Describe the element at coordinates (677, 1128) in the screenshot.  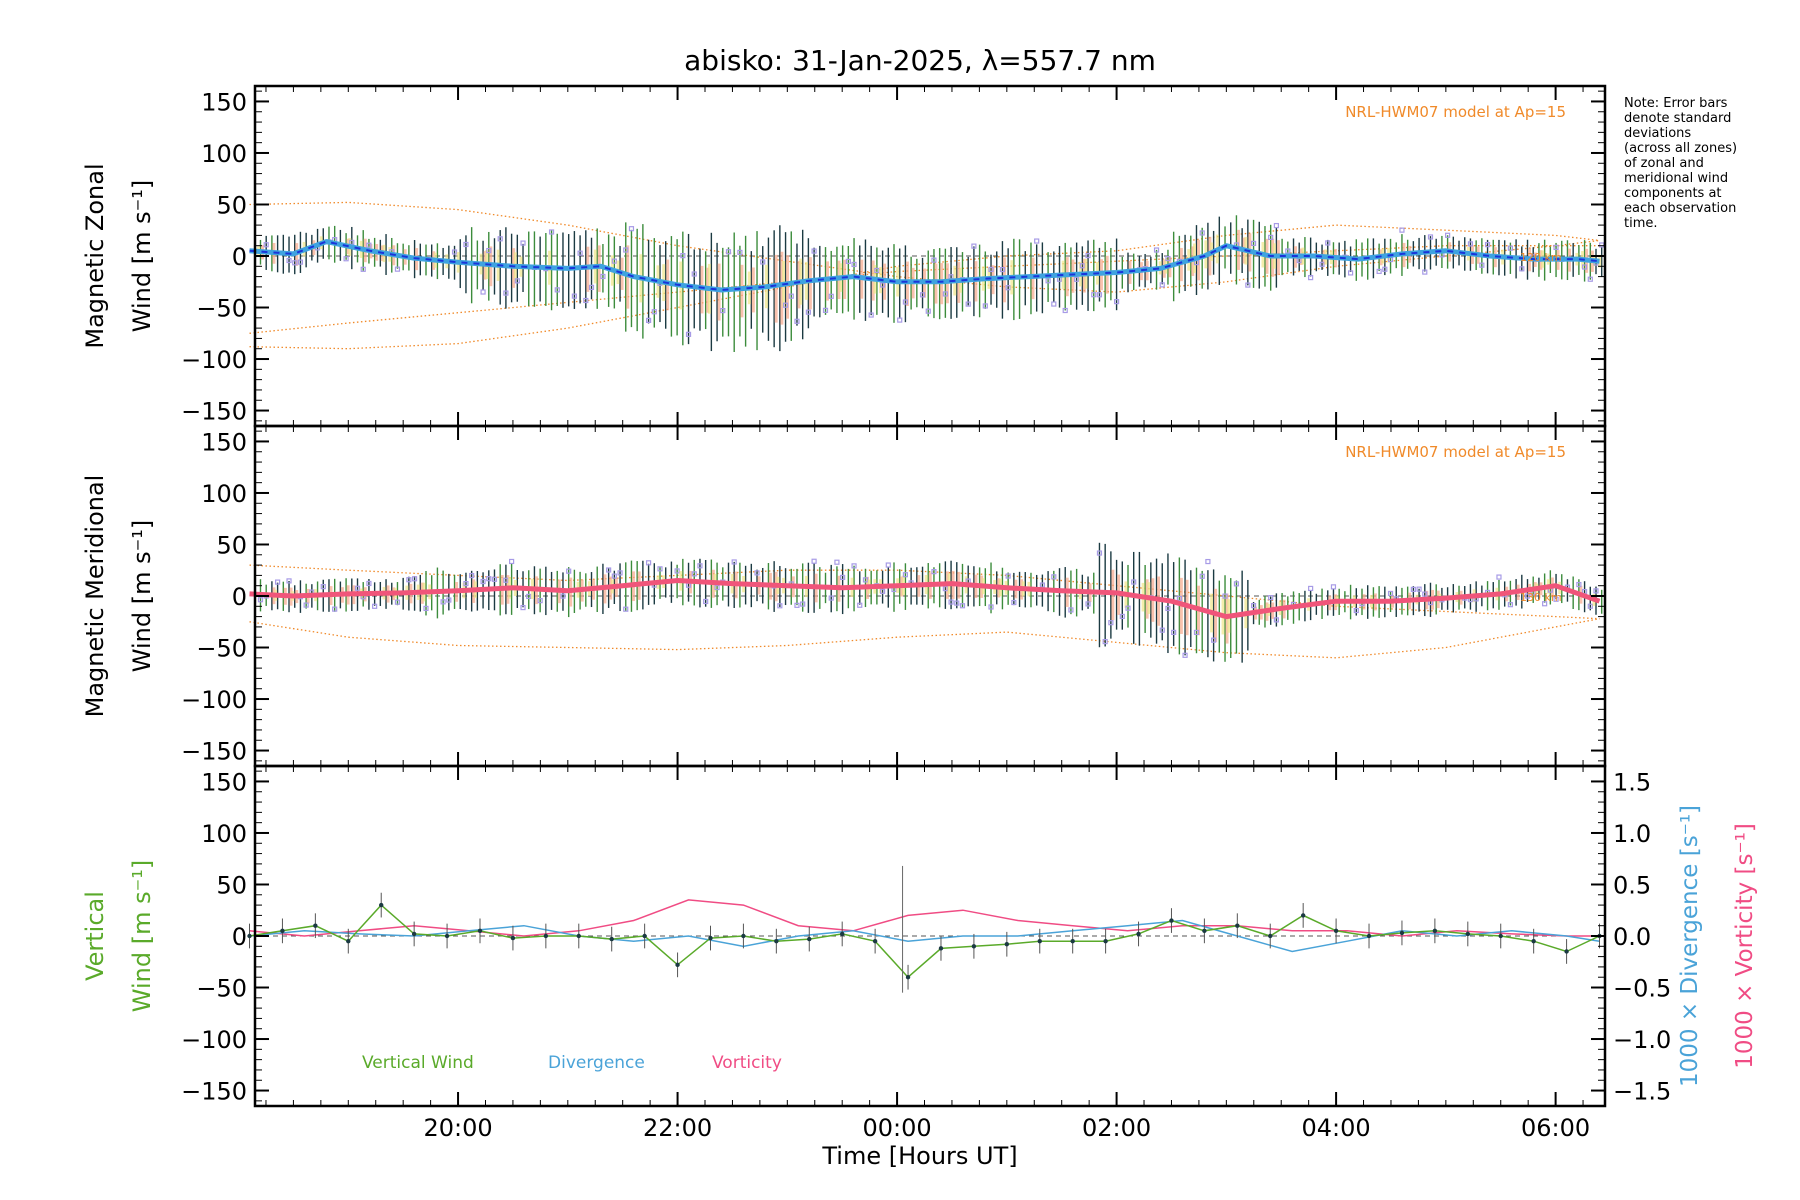
I see `x-tick-label: 22:00` at that location.